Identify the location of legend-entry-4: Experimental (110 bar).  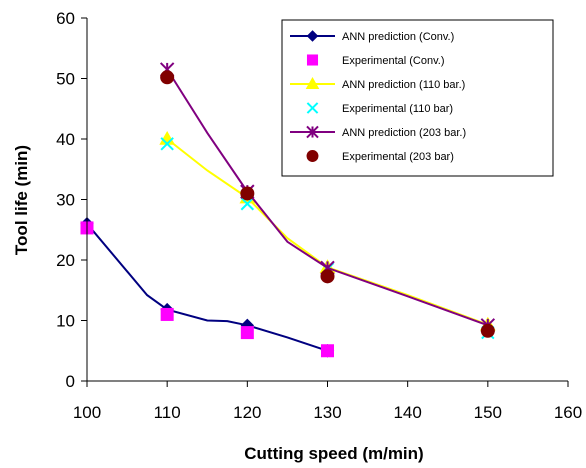
(379, 108).